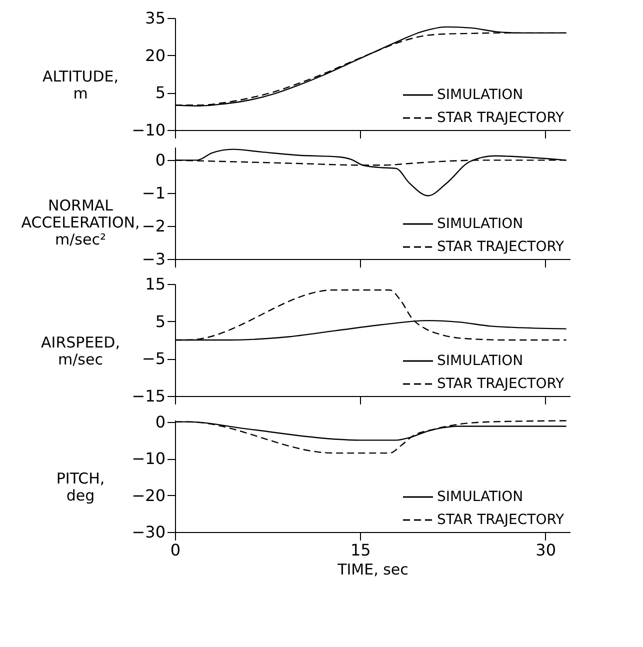  I want to click on x-tick-label: 30, so click(546, 550).